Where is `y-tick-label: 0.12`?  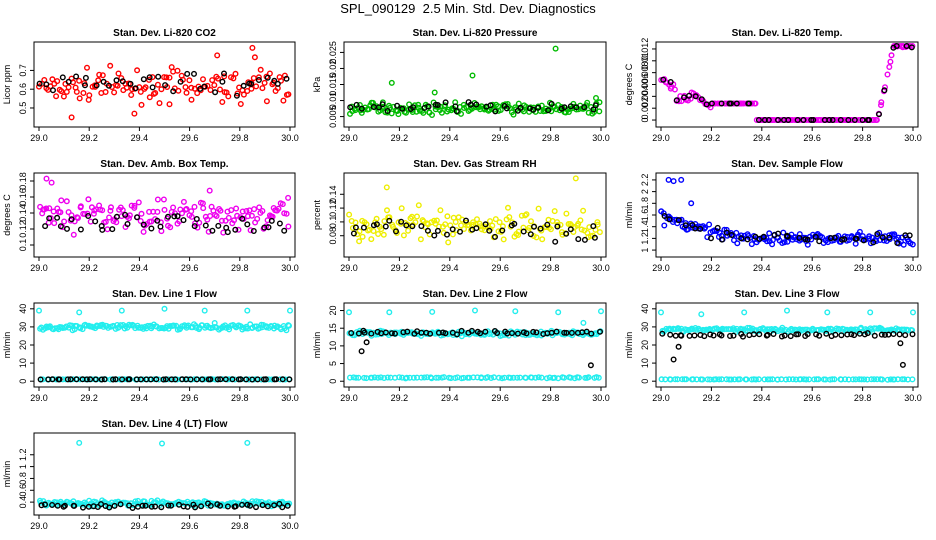
y-tick-label: 0.12 is located at coordinates (23, 229).